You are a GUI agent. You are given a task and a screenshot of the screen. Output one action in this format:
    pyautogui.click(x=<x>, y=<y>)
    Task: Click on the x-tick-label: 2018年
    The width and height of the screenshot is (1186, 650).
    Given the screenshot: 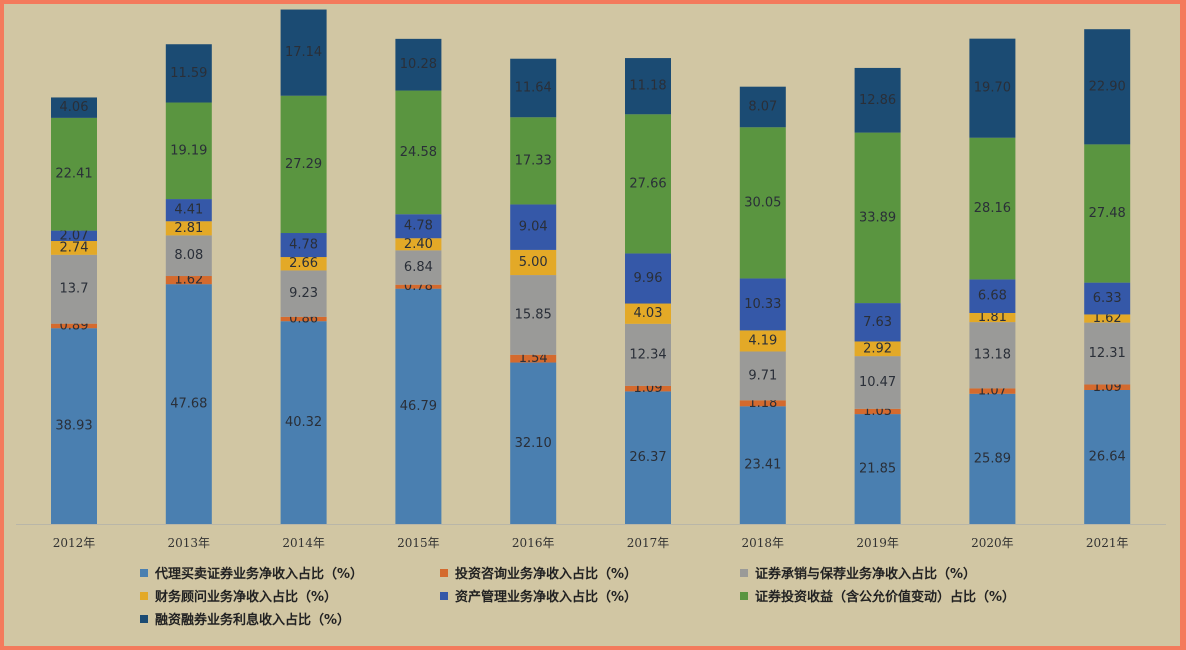 What is the action you would take?
    pyautogui.click(x=763, y=543)
    